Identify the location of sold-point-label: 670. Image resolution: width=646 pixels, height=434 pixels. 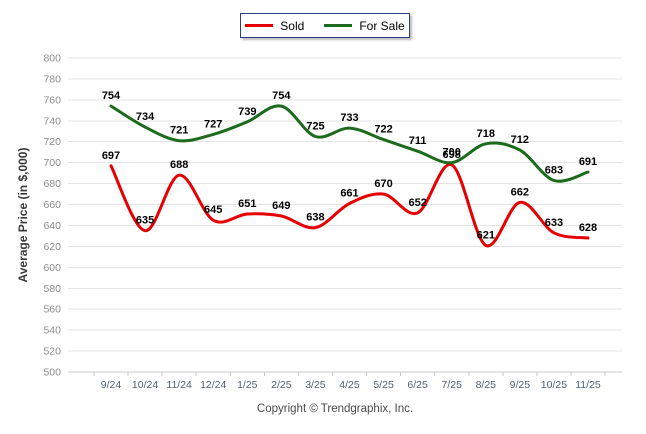
(383, 184).